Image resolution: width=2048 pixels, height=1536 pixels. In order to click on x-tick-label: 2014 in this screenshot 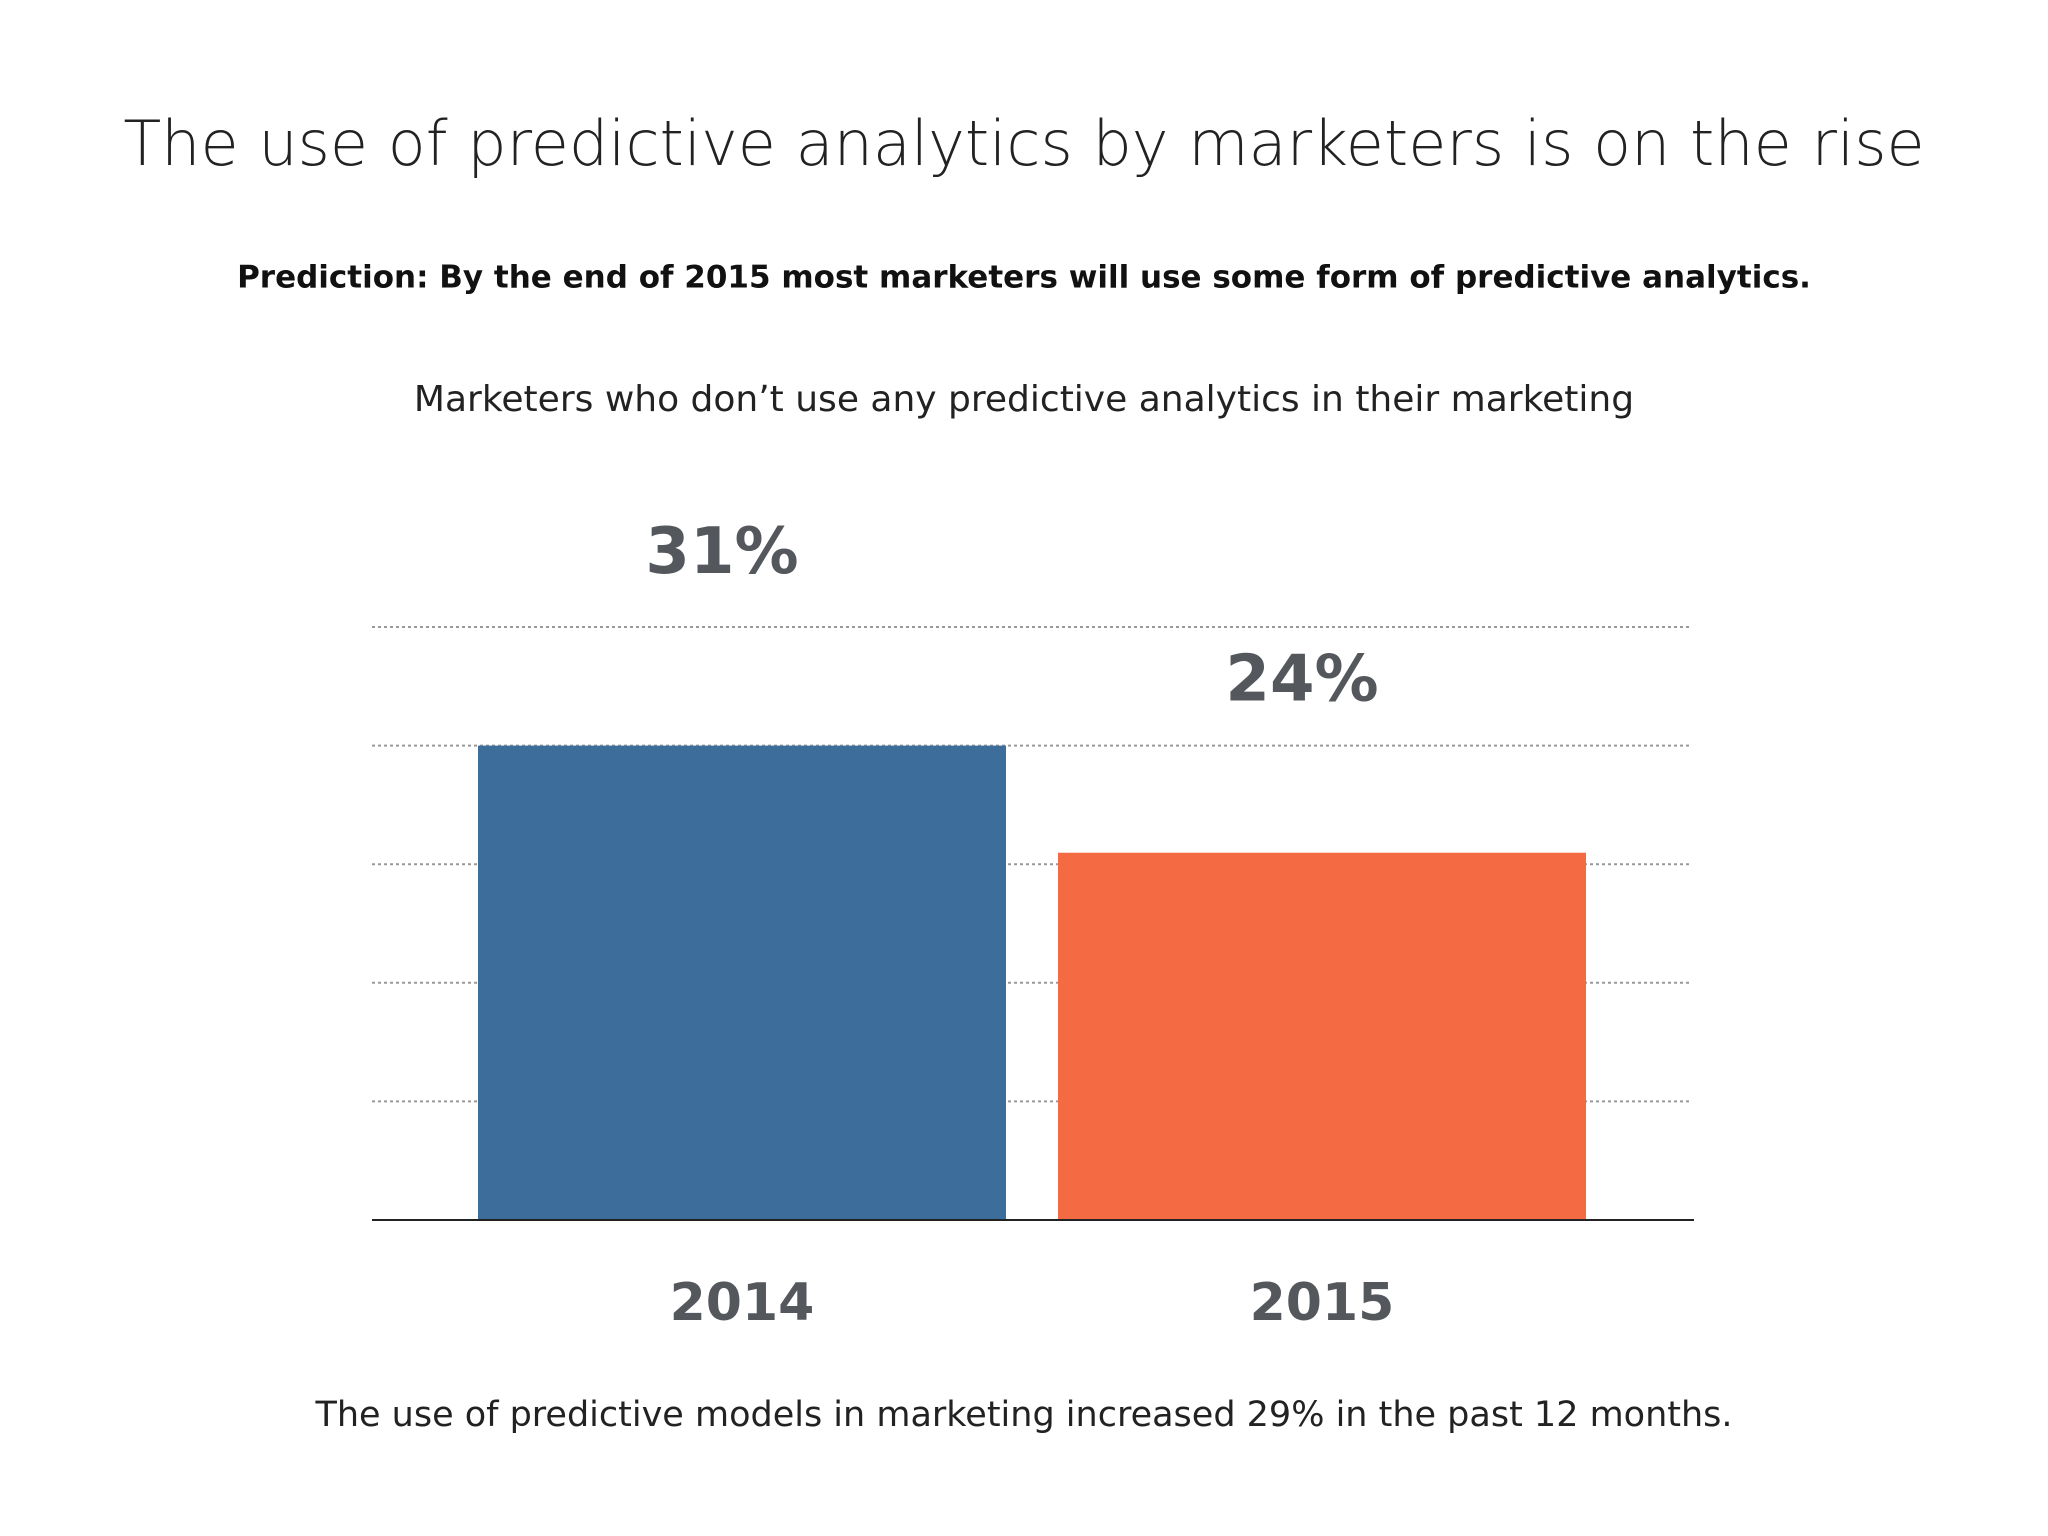, I will do `click(742, 1303)`.